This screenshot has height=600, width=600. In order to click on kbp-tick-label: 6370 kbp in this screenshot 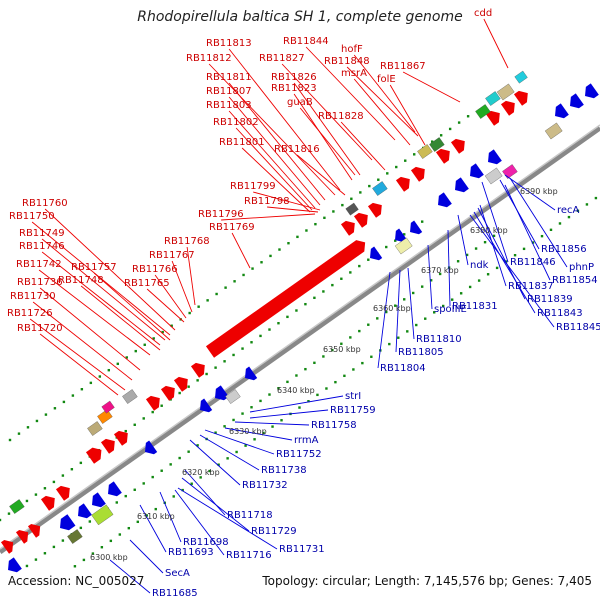, I will do `click(440, 270)`.